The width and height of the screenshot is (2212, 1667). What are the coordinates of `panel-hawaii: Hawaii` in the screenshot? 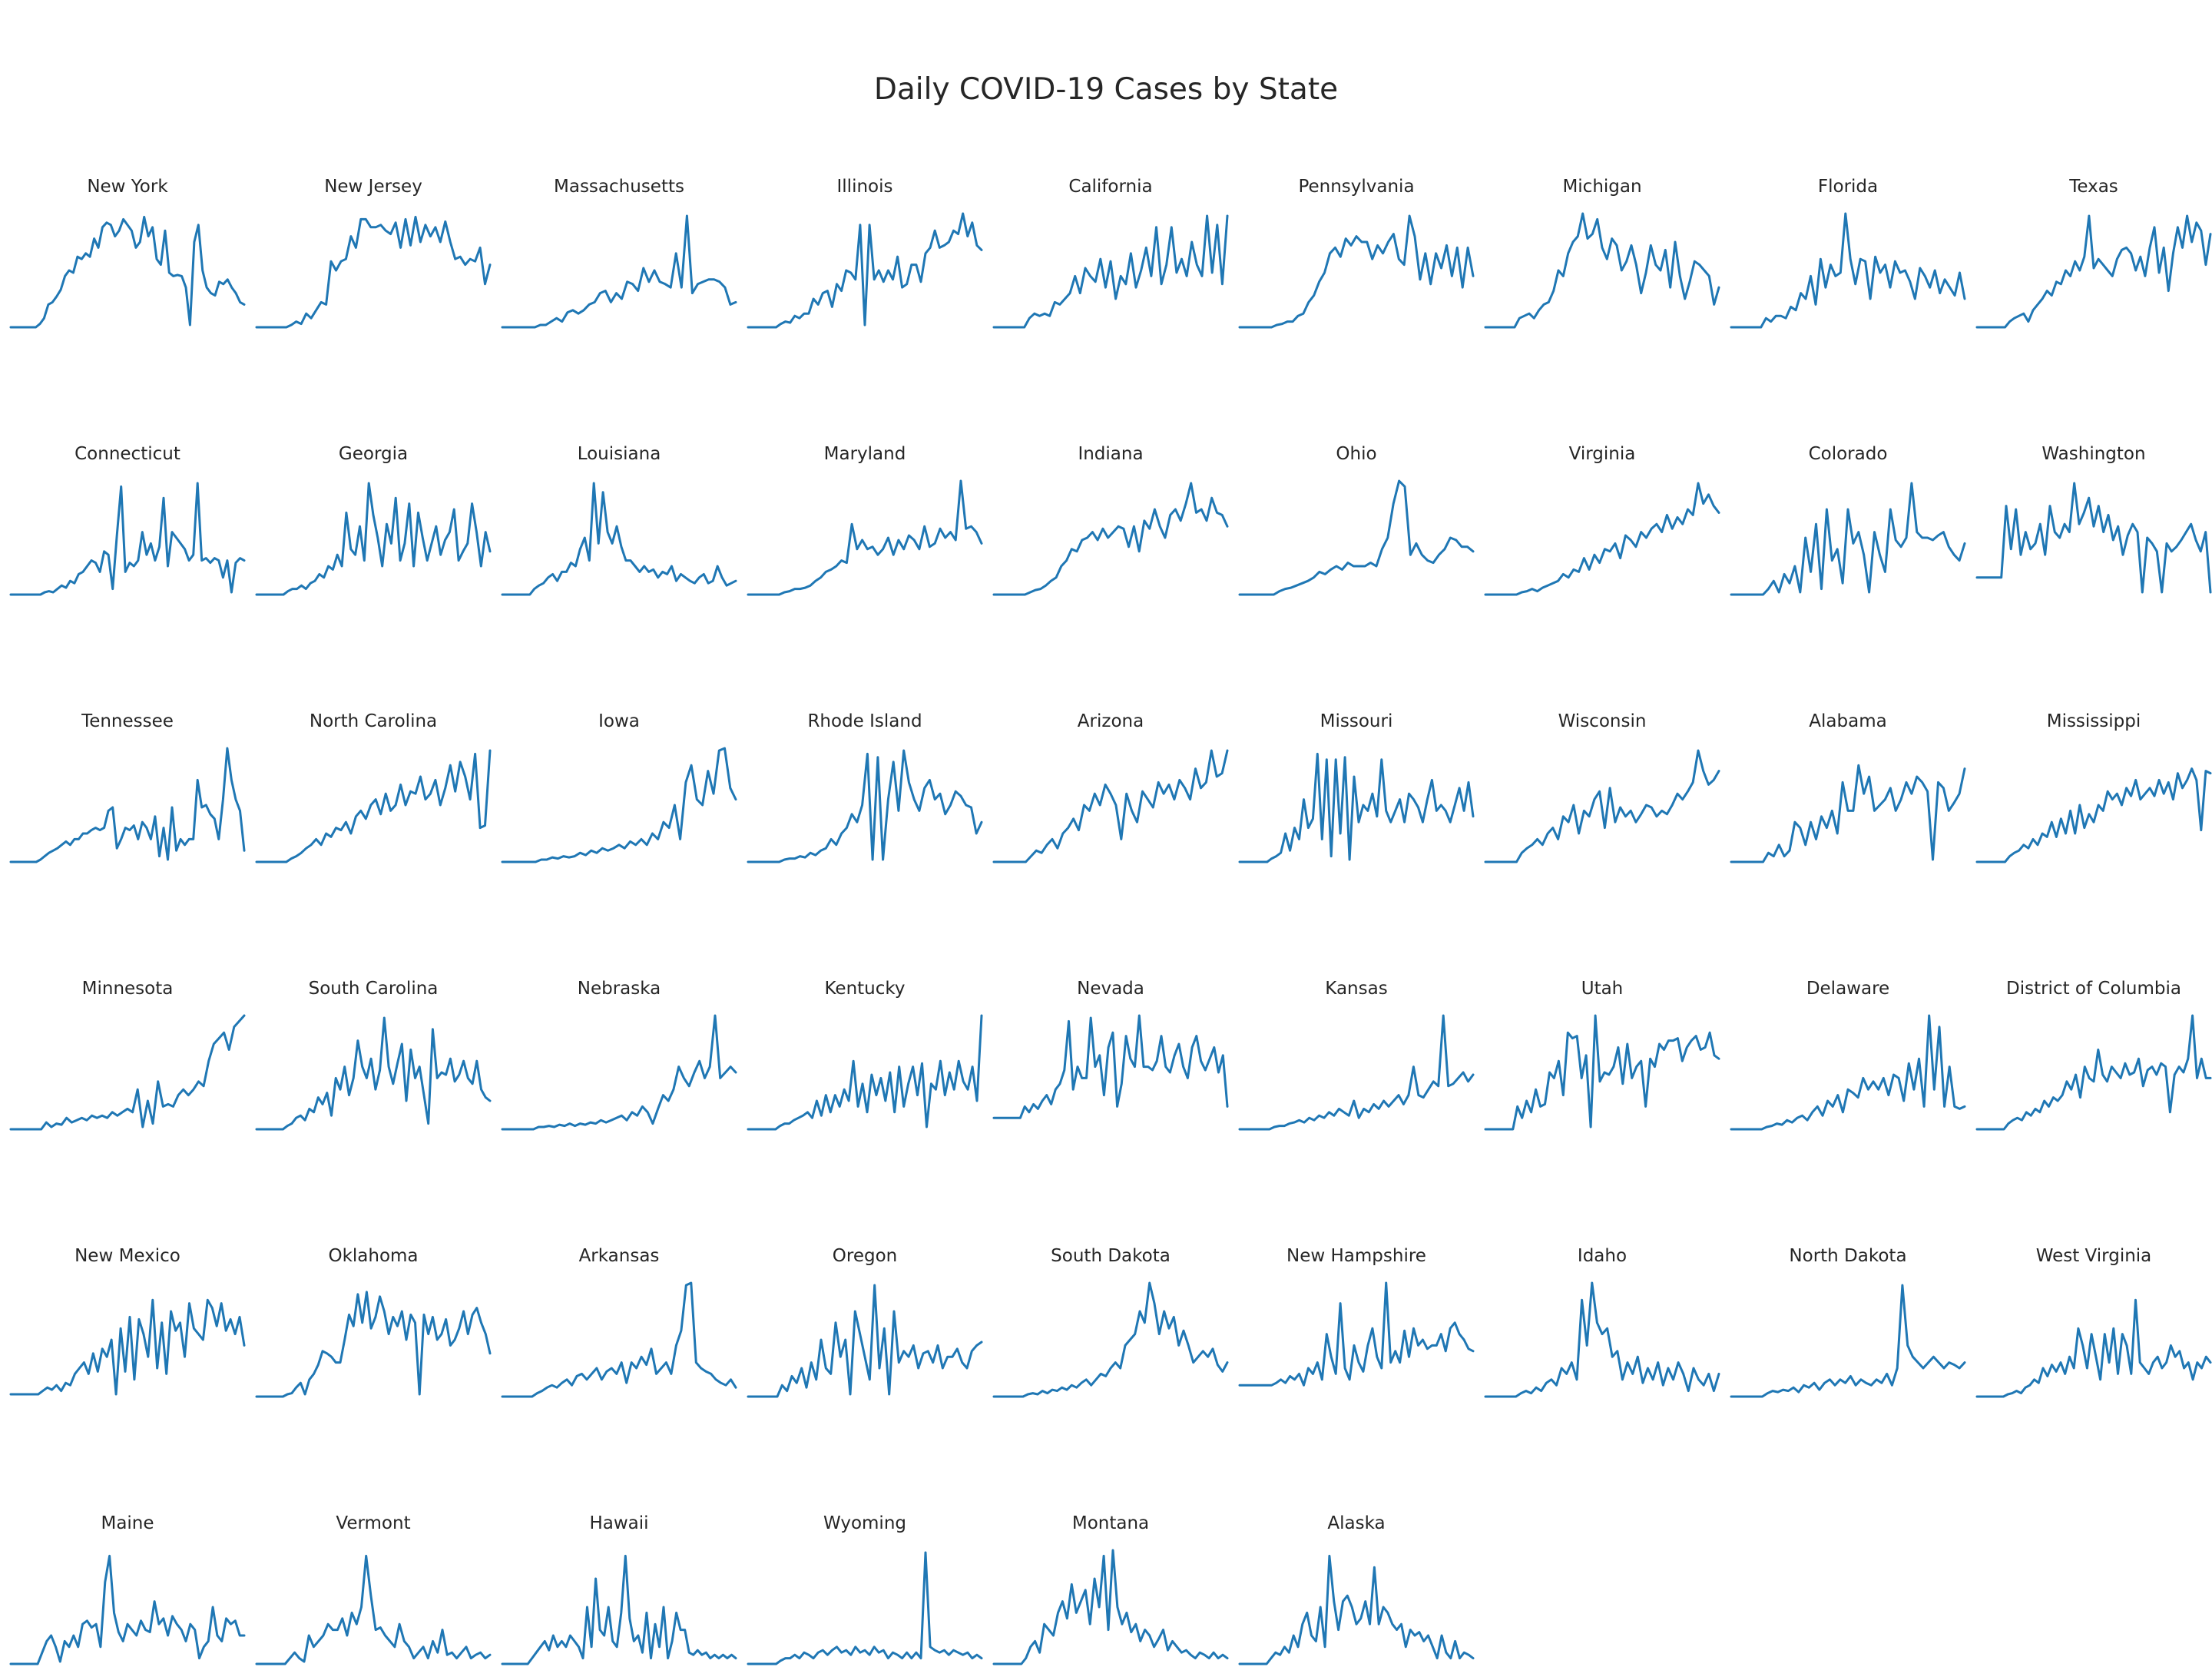 It's located at (619, 1590).